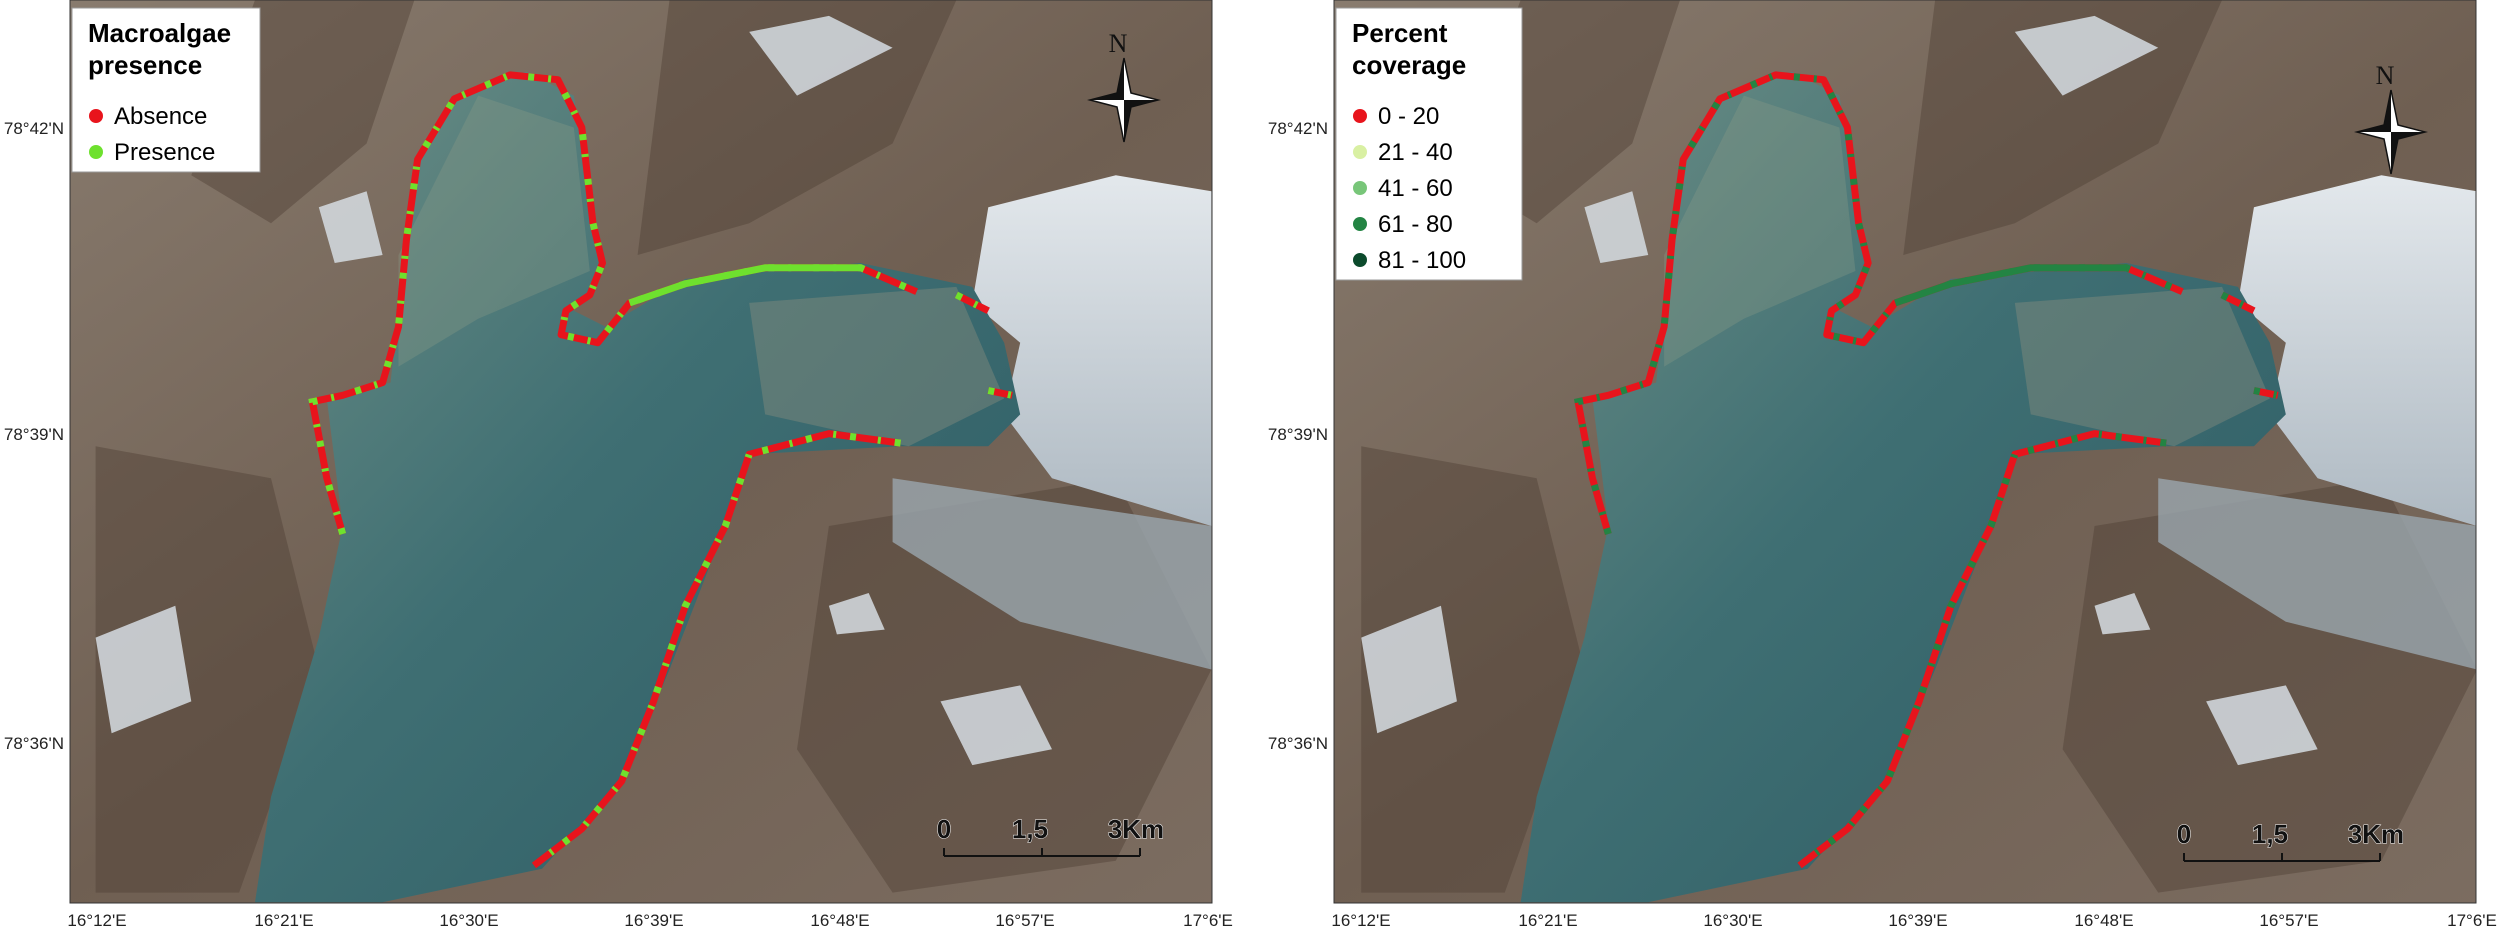 The image size is (2500, 933). Describe the element at coordinates (145, 65) in the screenshot. I see `legend-title: presence` at that location.